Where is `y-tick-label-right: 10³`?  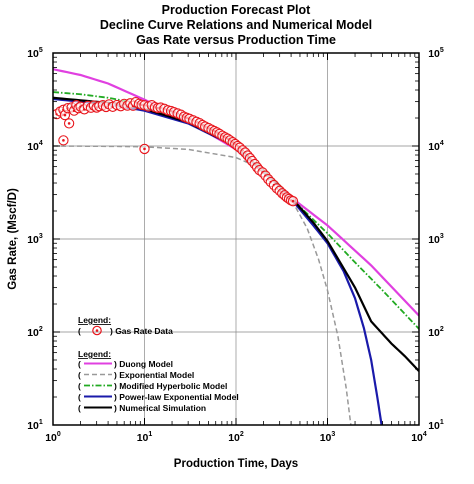 y-tick-label-right: 10³ is located at coordinates (436, 239).